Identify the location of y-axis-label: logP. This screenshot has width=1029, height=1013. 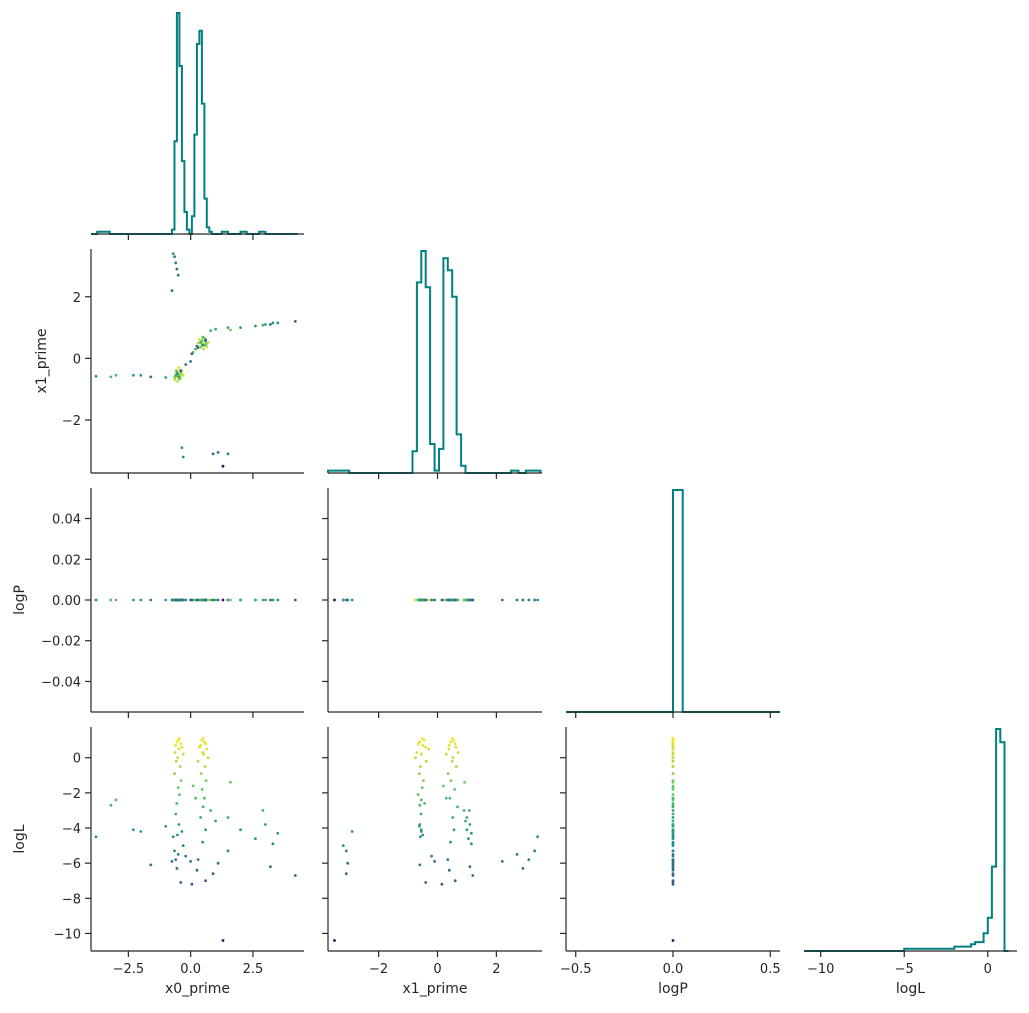
(20, 600).